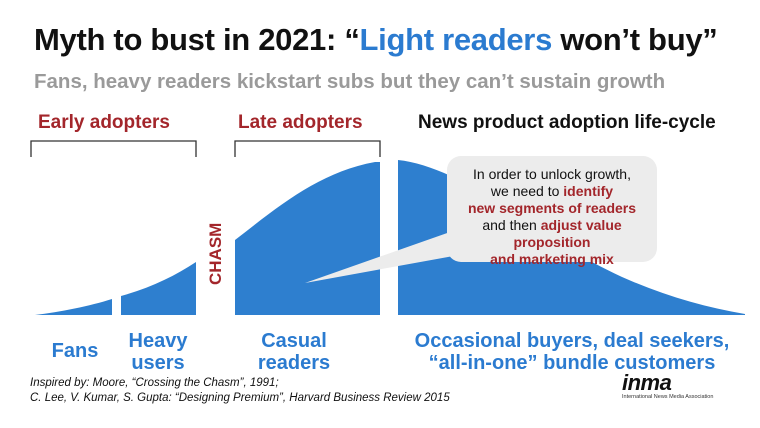 The height and width of the screenshot is (428, 760). What do you see at coordinates (581, 225) in the screenshot?
I see `callout-highlight: adjust value` at bounding box center [581, 225].